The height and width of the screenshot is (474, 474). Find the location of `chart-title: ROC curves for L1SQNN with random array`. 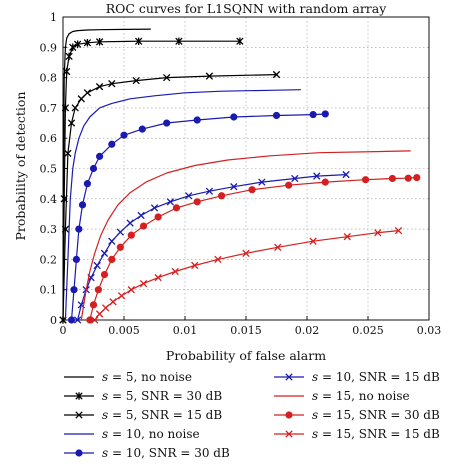

chart-title: ROC curves for L1SQNN with random array is located at coordinates (247, 8).